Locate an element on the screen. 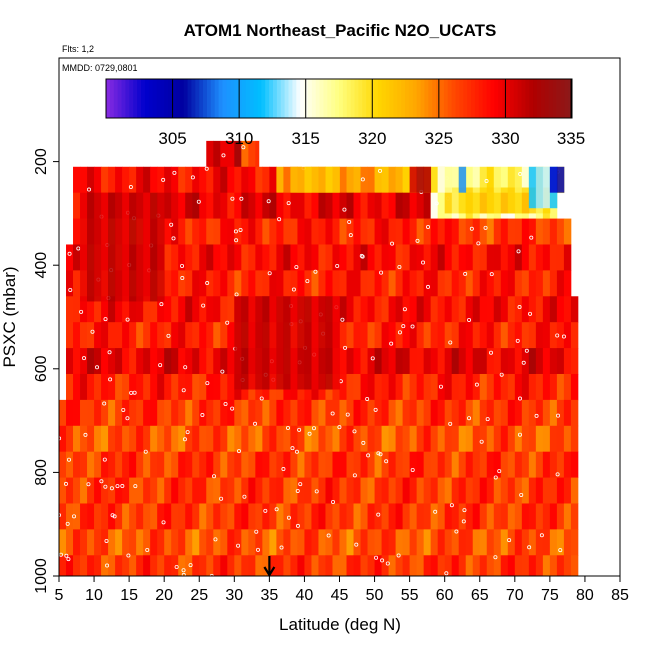 The width and height of the screenshot is (650, 650). x-tick-label: 35 is located at coordinates (269, 595).